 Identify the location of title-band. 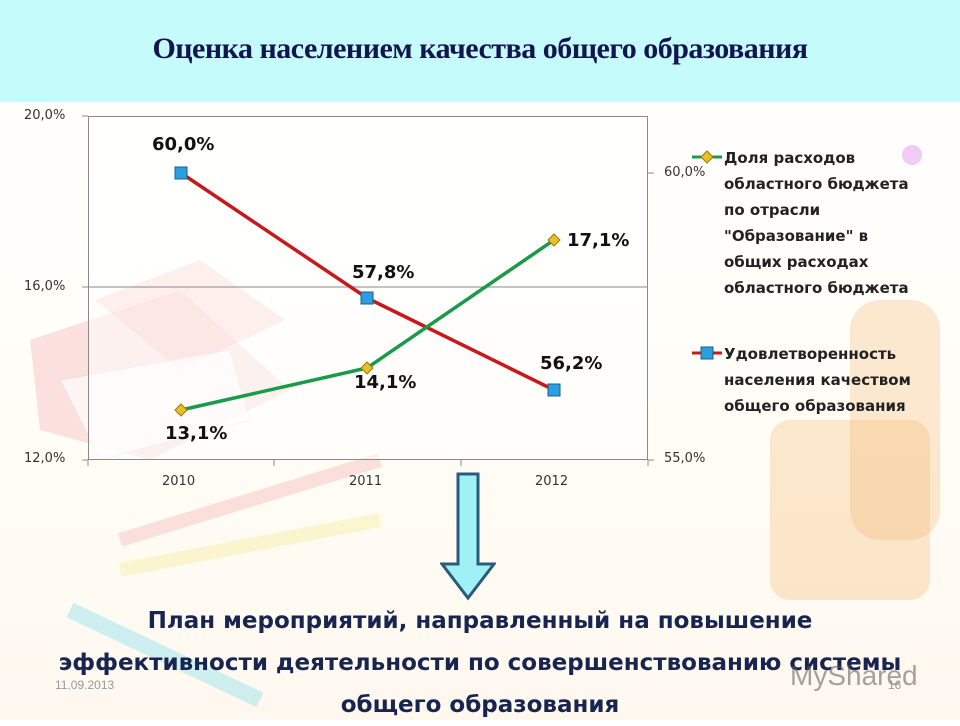
(480, 51).